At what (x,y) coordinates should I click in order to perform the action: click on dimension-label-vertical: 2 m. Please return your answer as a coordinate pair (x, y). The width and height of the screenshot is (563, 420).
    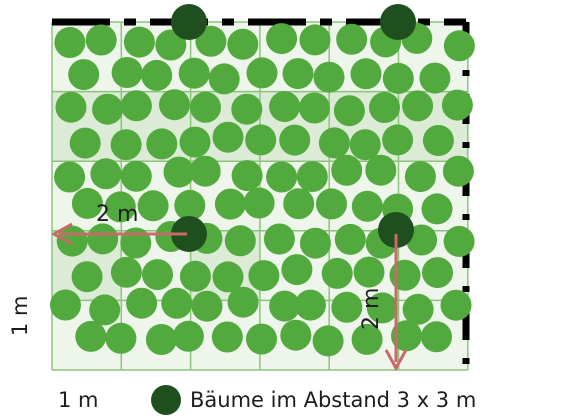
    Looking at the image, I should click on (371, 309).